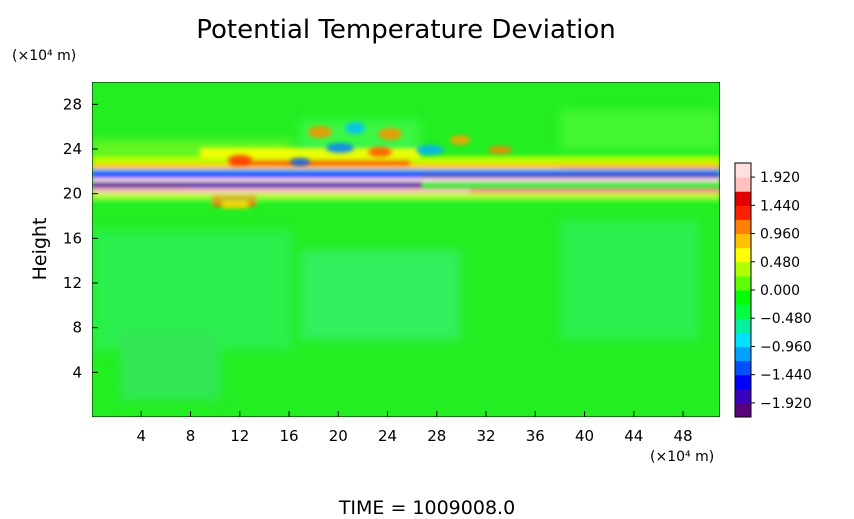  Describe the element at coordinates (426, 508) in the screenshot. I see `time-footer: TIME = 1009008.0` at that location.